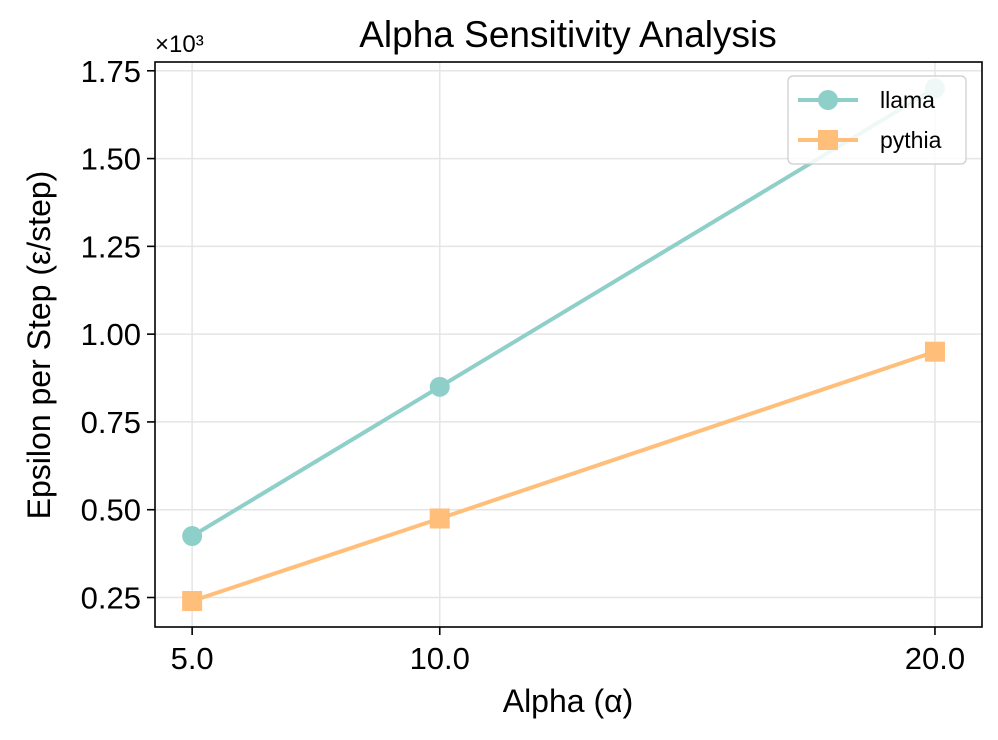 This screenshot has width=998, height=740. I want to click on x-tick-label: 10.0, so click(440, 658).